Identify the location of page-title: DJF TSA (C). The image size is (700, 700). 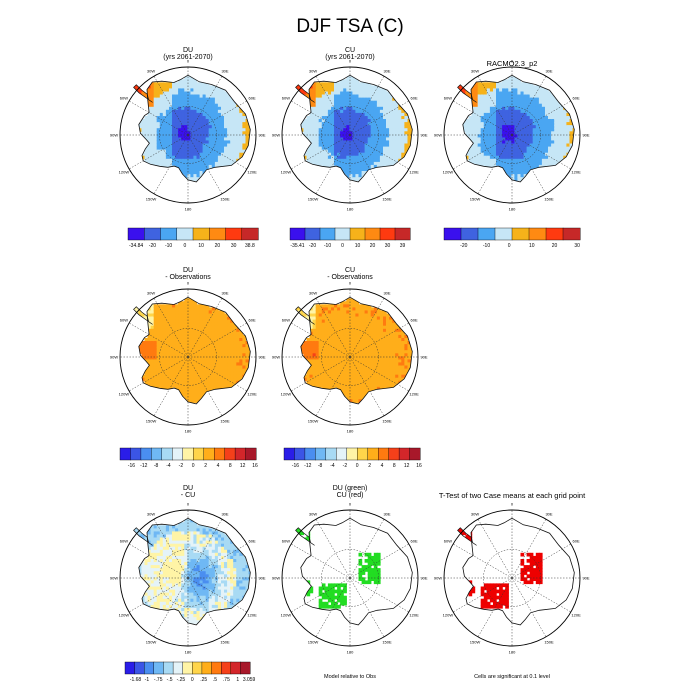
(349, 26).